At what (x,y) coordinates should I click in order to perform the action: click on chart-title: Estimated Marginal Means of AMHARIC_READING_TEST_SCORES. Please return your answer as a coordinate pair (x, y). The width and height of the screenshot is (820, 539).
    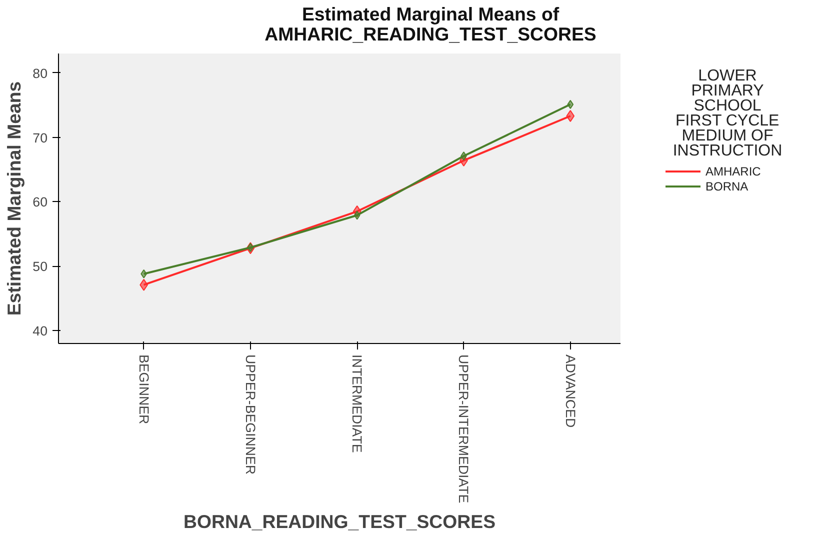
    Looking at the image, I should click on (430, 24).